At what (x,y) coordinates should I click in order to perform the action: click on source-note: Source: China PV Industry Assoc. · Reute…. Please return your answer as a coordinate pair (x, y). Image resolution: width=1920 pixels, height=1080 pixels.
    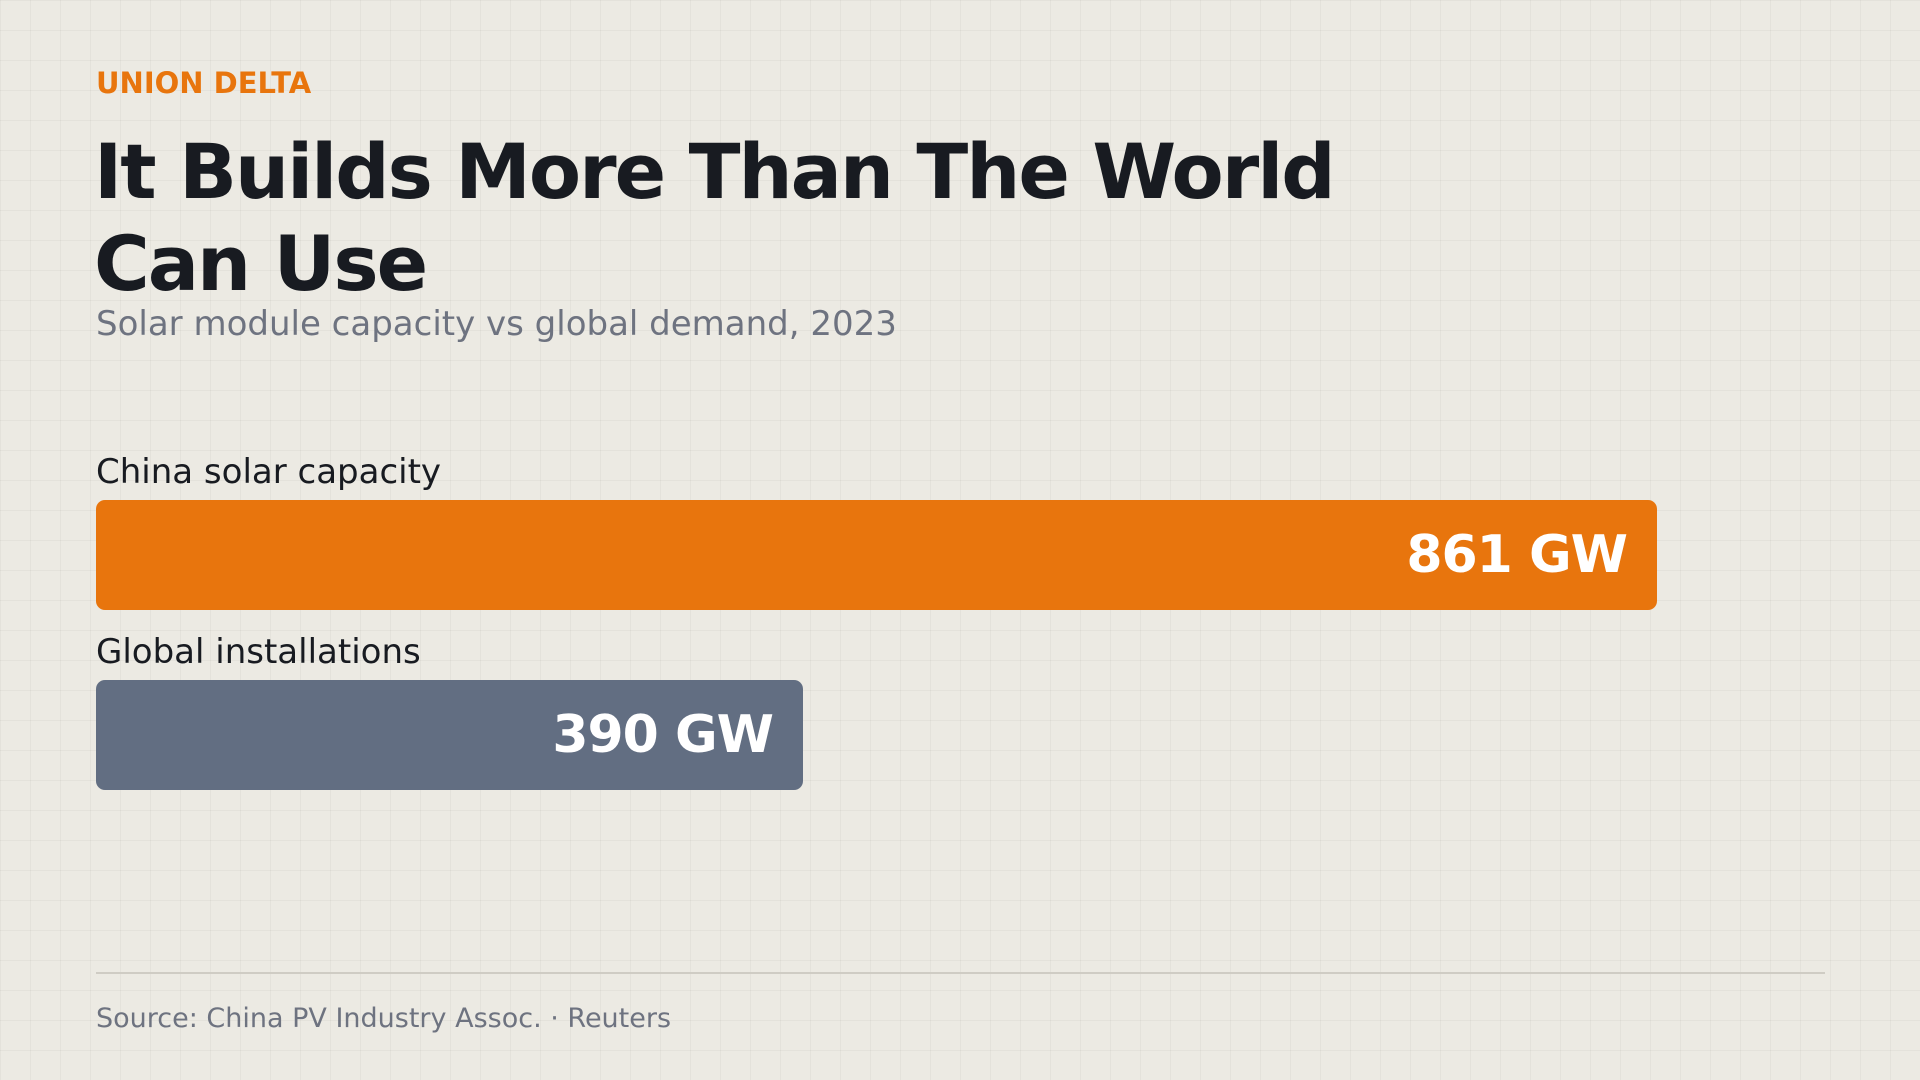
    Looking at the image, I should click on (384, 1018).